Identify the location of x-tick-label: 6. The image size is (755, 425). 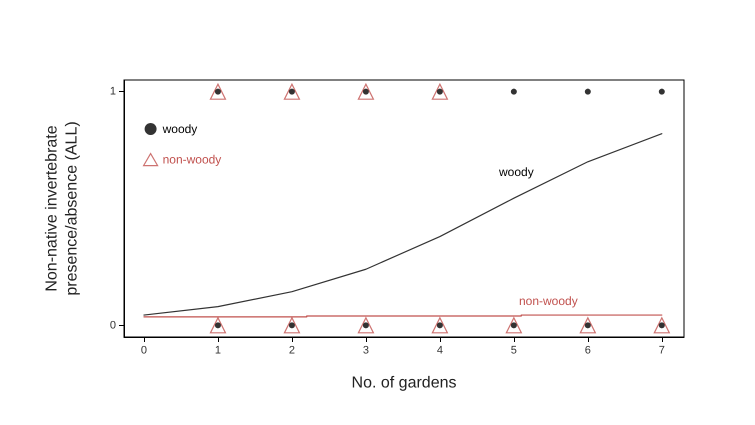
(587, 350).